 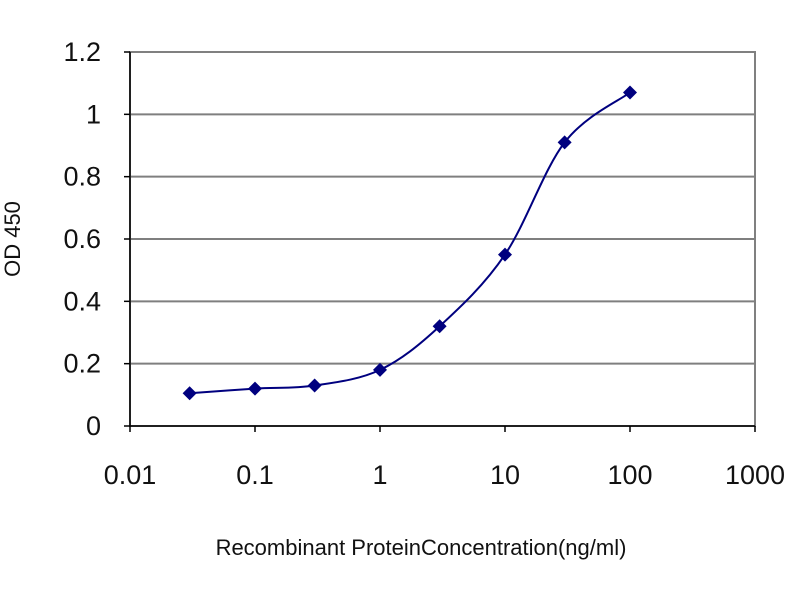 What do you see at coordinates (93, 114) in the screenshot?
I see `y-tick-label: 1` at bounding box center [93, 114].